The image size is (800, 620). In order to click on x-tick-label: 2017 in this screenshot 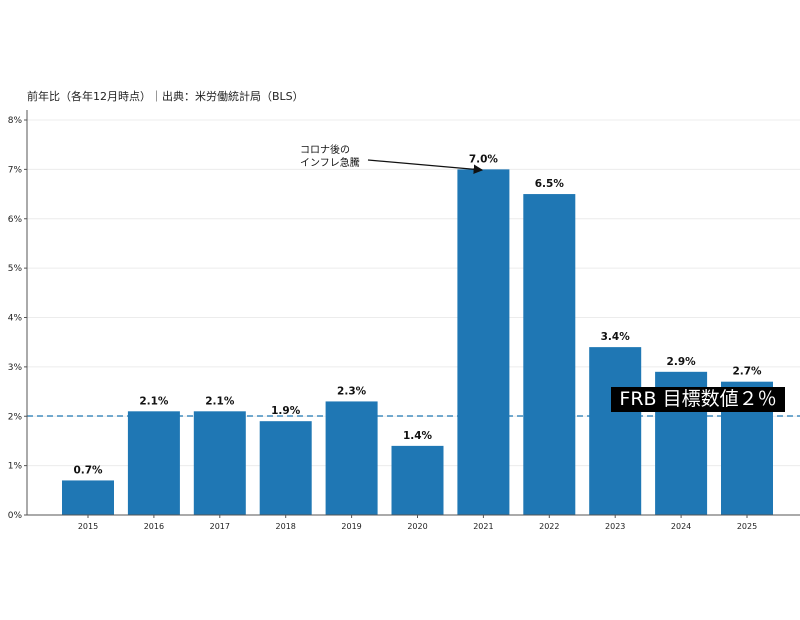, I will do `click(220, 526)`.